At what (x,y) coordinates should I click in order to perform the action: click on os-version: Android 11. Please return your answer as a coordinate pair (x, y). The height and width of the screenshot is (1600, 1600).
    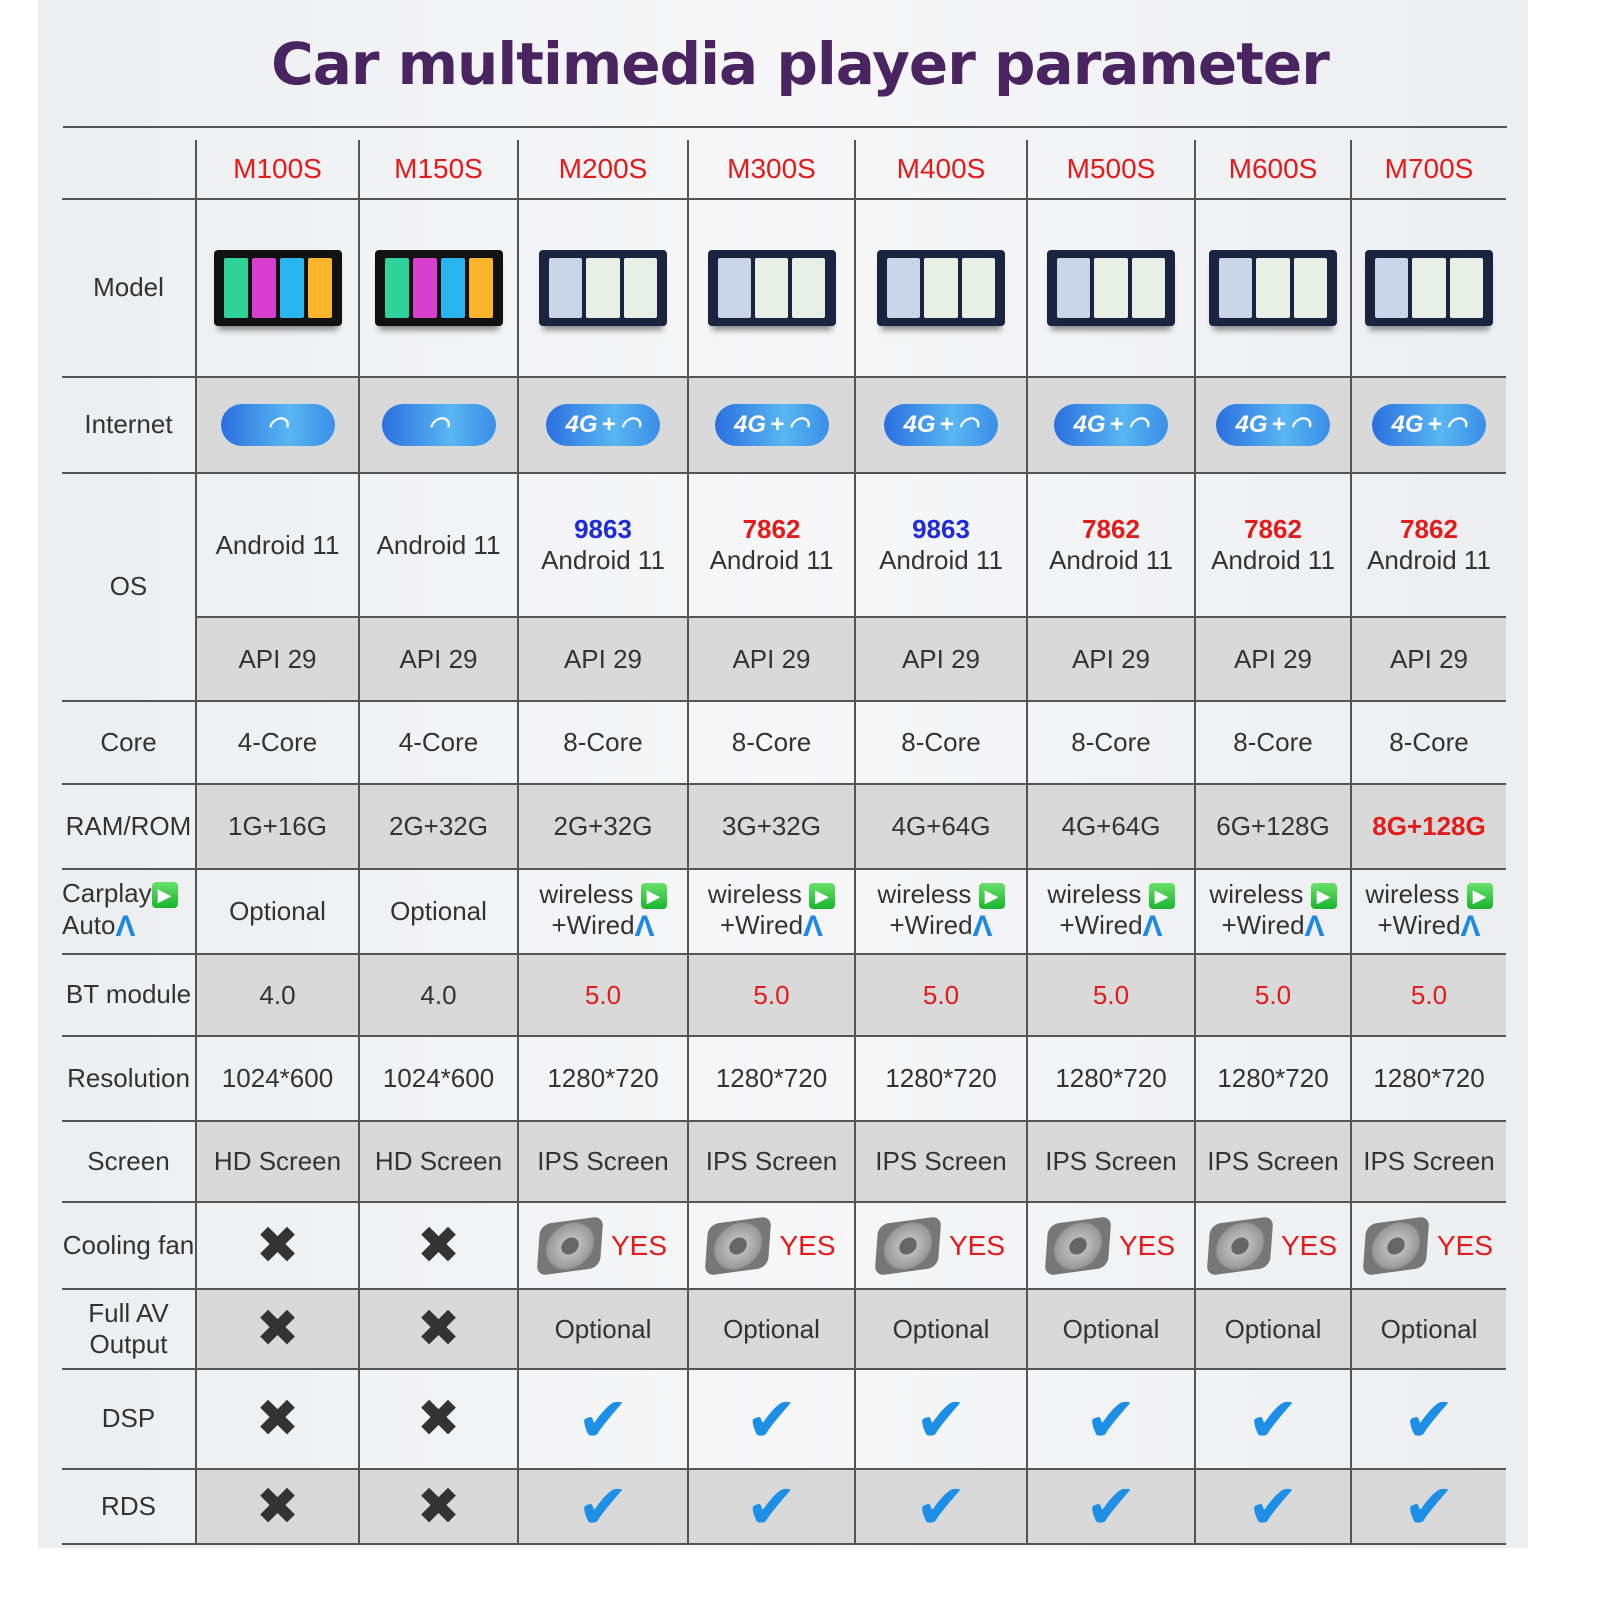
    Looking at the image, I should click on (941, 560).